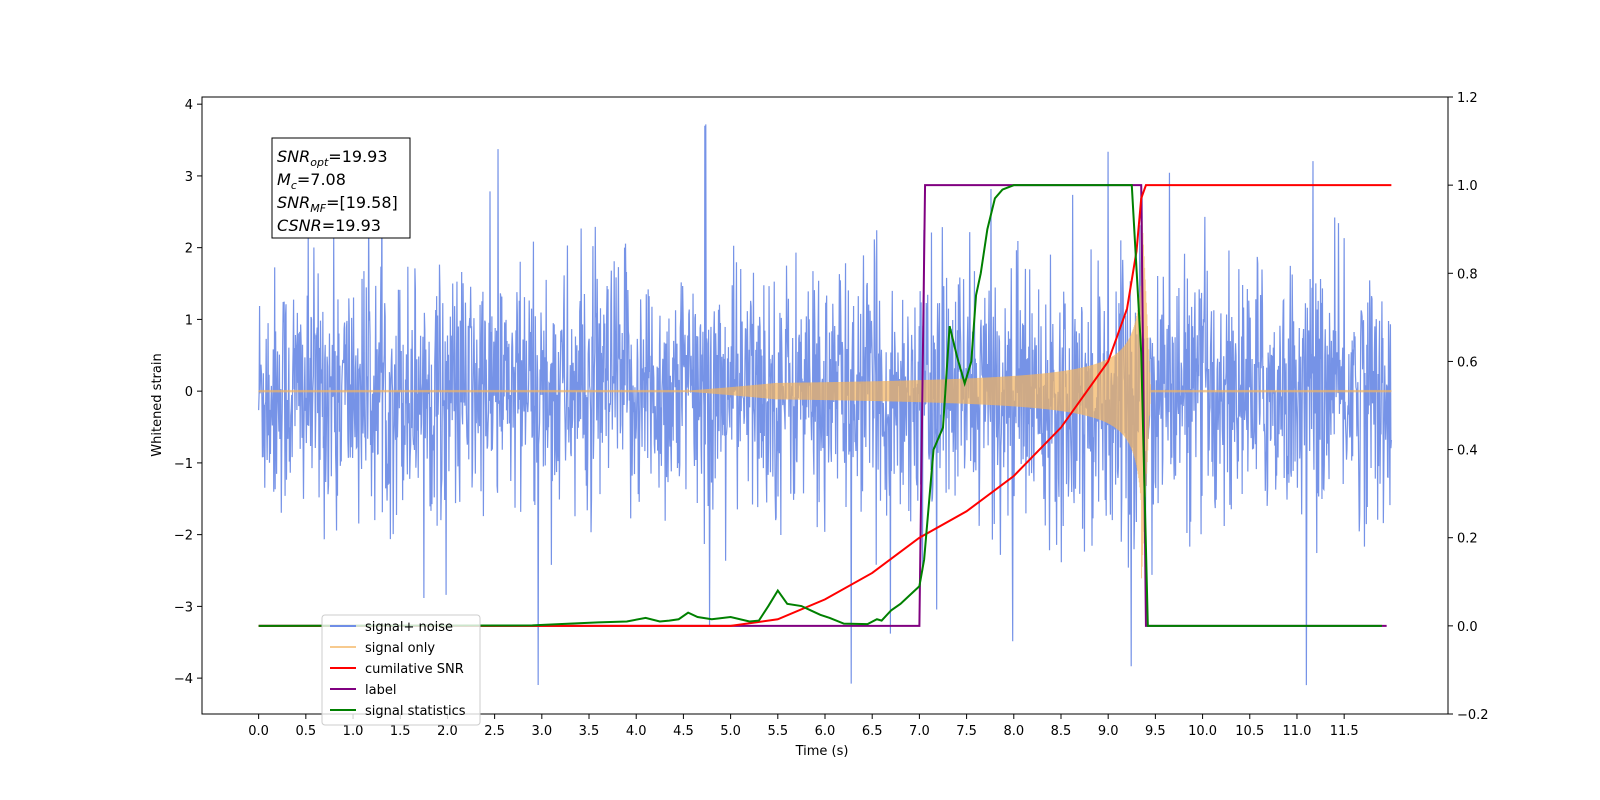 This screenshot has width=1600, height=800. I want to click on y-axis-left: 4 3 2 1 0 −1 −2 −3 −4, so click(188, 392).